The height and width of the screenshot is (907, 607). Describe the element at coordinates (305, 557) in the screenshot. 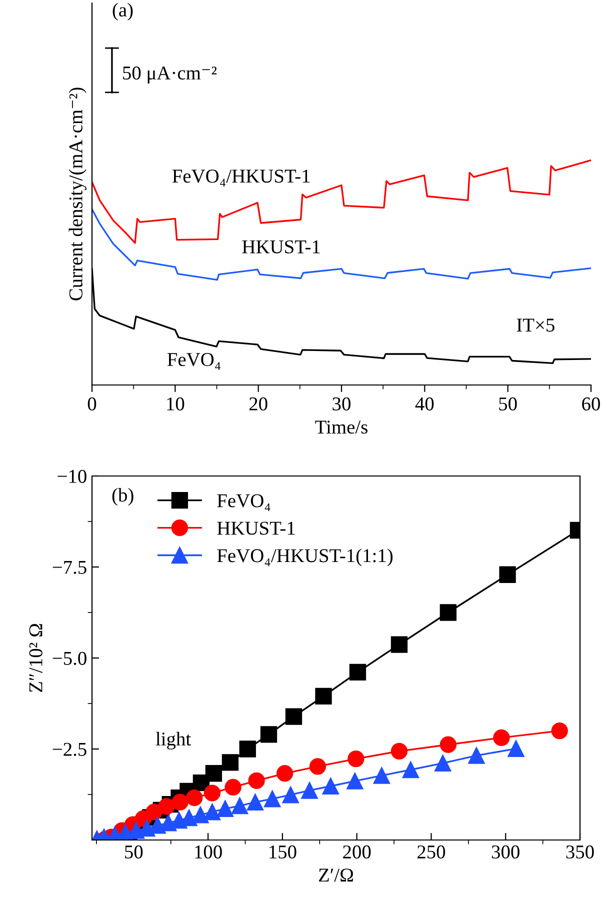

I see `legend-label: FeVO₄/HKUST-1(1:1)` at that location.